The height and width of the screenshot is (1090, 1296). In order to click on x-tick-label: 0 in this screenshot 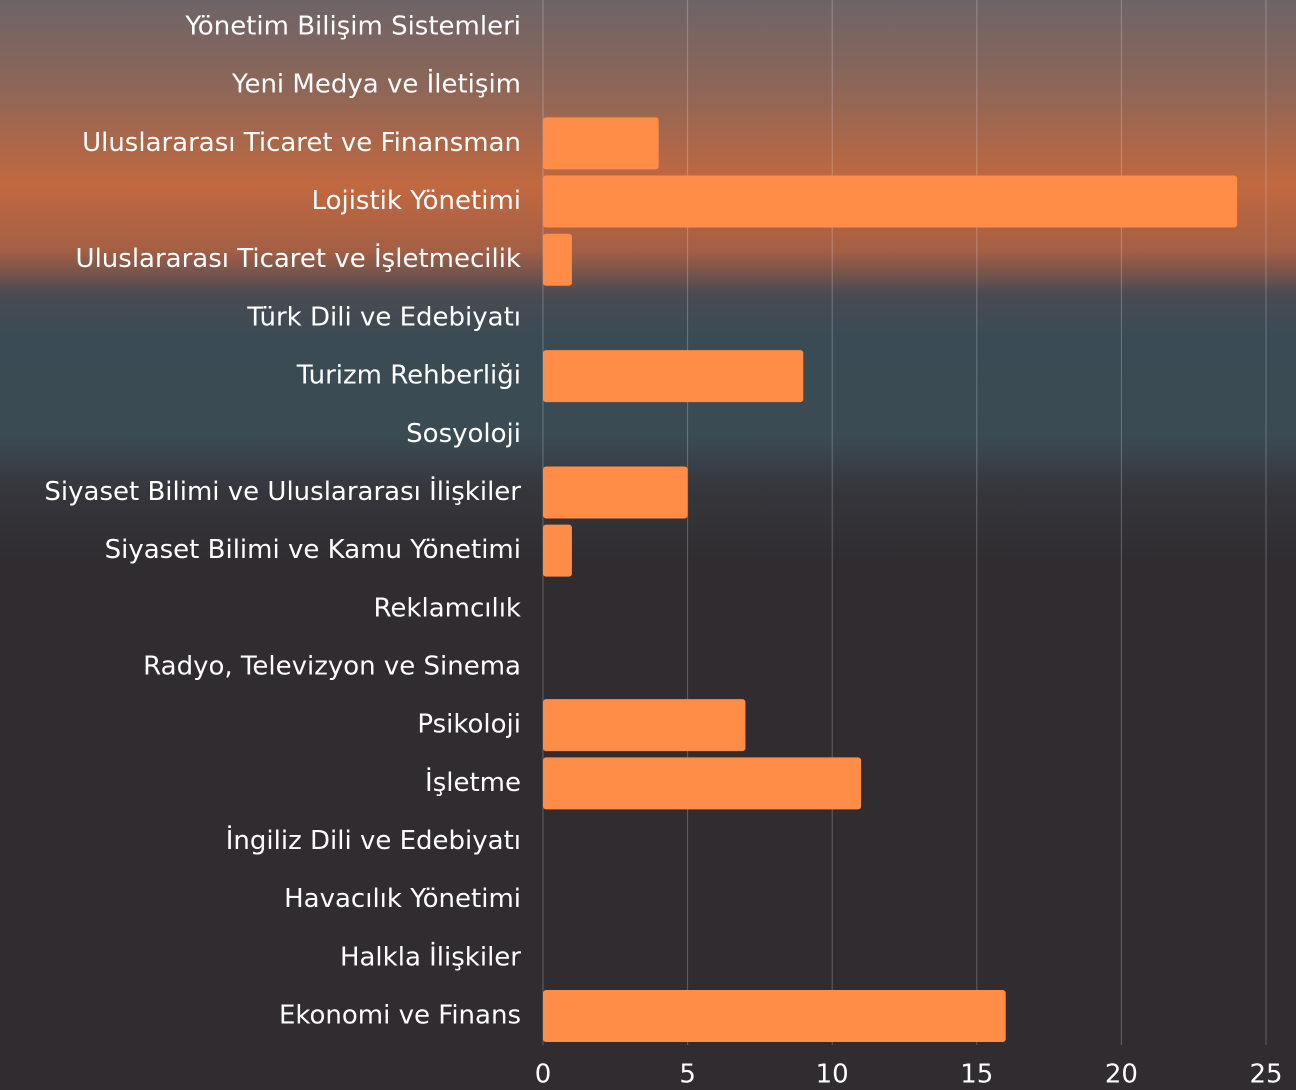, I will do `click(543, 1075)`.